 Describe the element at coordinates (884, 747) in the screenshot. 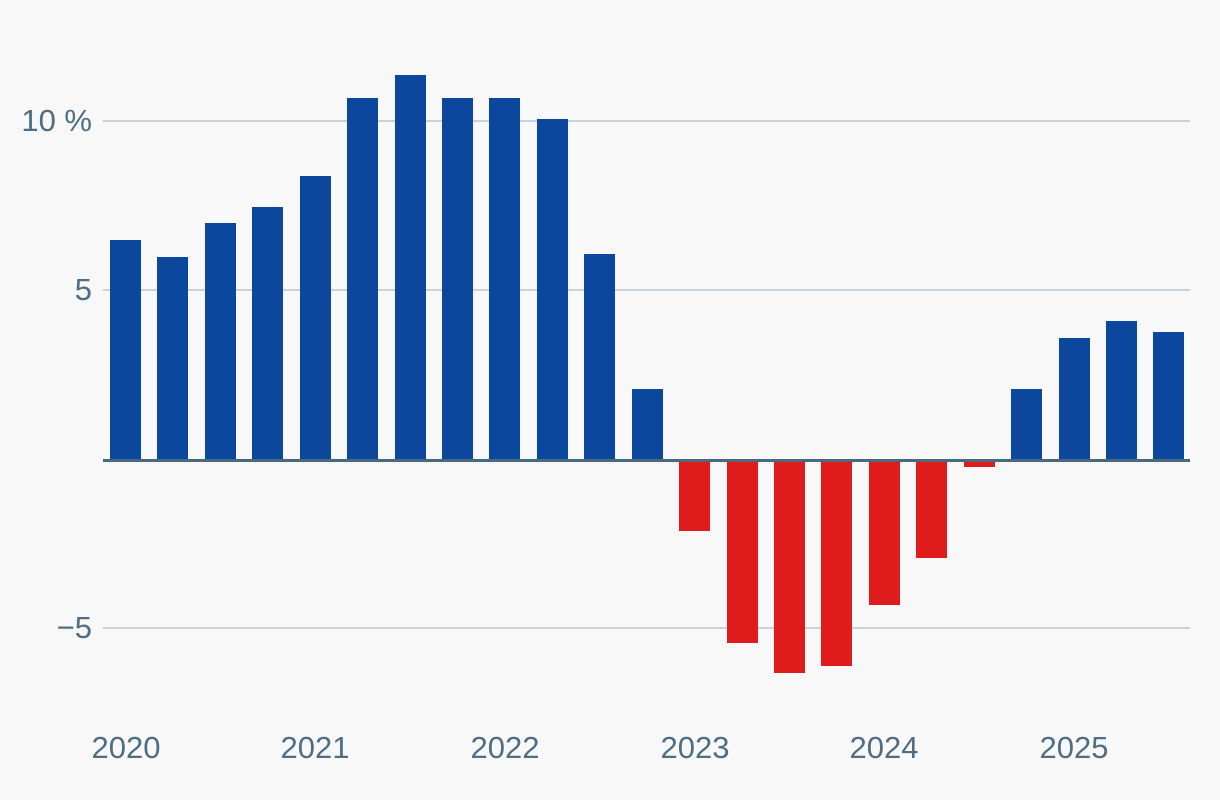

I see `x-tick-label: 2024` at that location.